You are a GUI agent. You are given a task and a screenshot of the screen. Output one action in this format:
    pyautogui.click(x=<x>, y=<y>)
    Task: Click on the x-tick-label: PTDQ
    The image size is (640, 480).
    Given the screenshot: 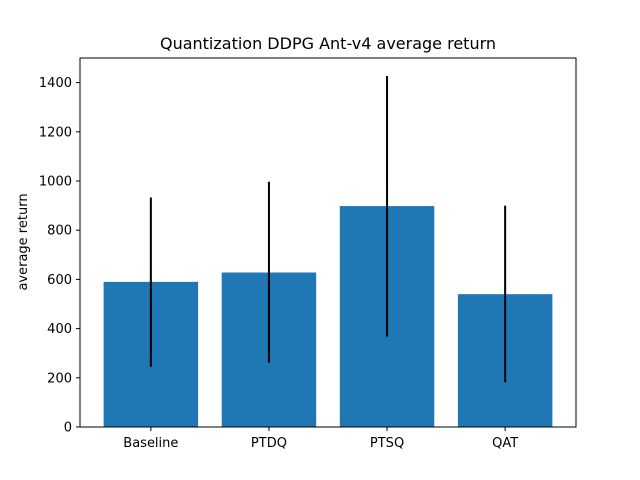 What is the action you would take?
    pyautogui.click(x=269, y=443)
    